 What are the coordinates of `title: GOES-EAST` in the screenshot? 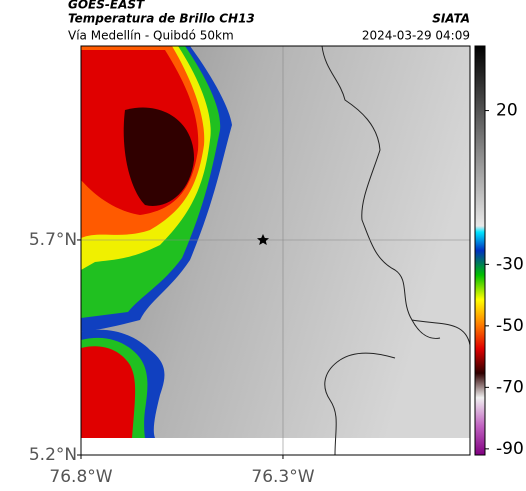 It's located at (106, 6).